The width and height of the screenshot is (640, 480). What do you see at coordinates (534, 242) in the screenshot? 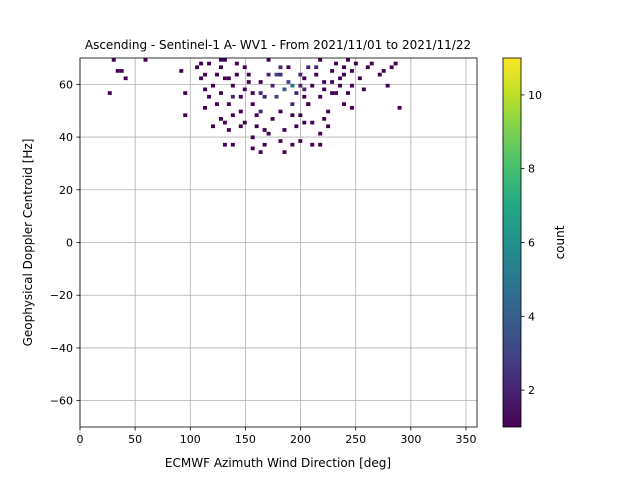
I see `colorbar: 2 4 6 8 10 count` at bounding box center [534, 242].